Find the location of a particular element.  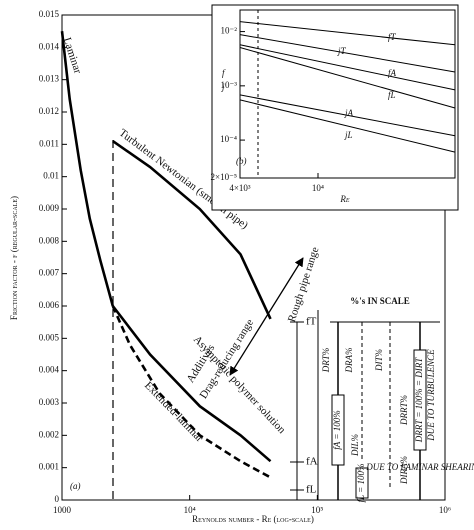

y-tick-label: 0.002 is located at coordinates (49, 434).